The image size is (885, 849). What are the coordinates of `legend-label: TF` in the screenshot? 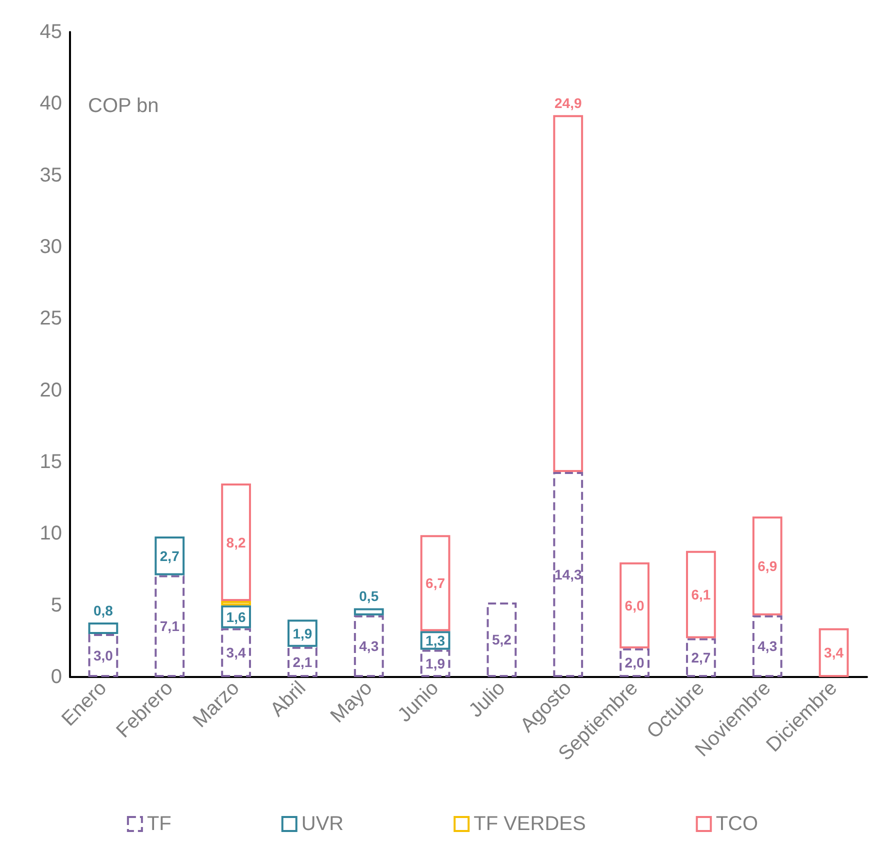 It's located at (159, 824).